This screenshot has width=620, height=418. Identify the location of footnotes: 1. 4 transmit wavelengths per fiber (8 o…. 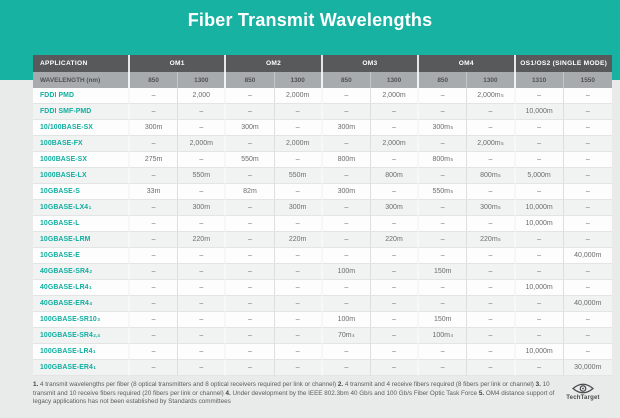
(297, 394).